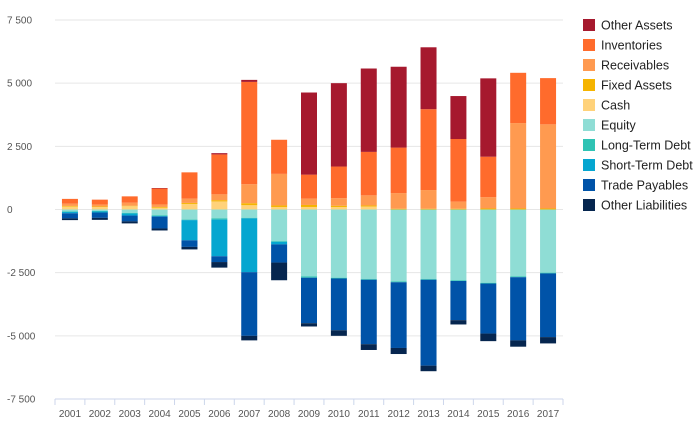 Image resolution: width=700 pixels, height=433 pixels. Describe the element at coordinates (609, 126) in the screenshot. I see `legend-item: Equity` at that location.